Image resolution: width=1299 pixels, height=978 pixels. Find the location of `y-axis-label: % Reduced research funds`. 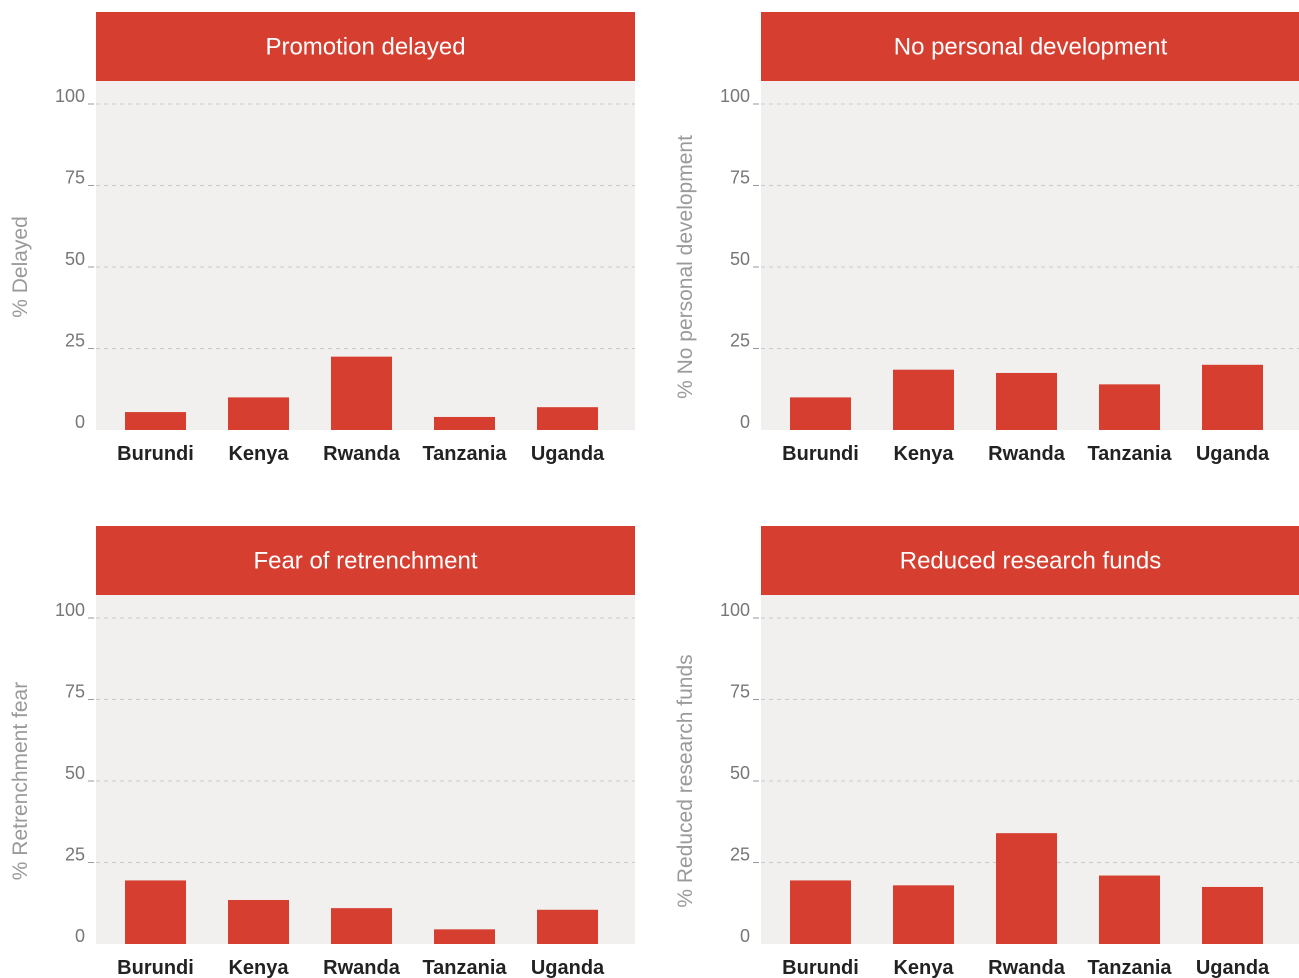

y-axis-label: % Reduced research funds is located at coordinates (685, 780).